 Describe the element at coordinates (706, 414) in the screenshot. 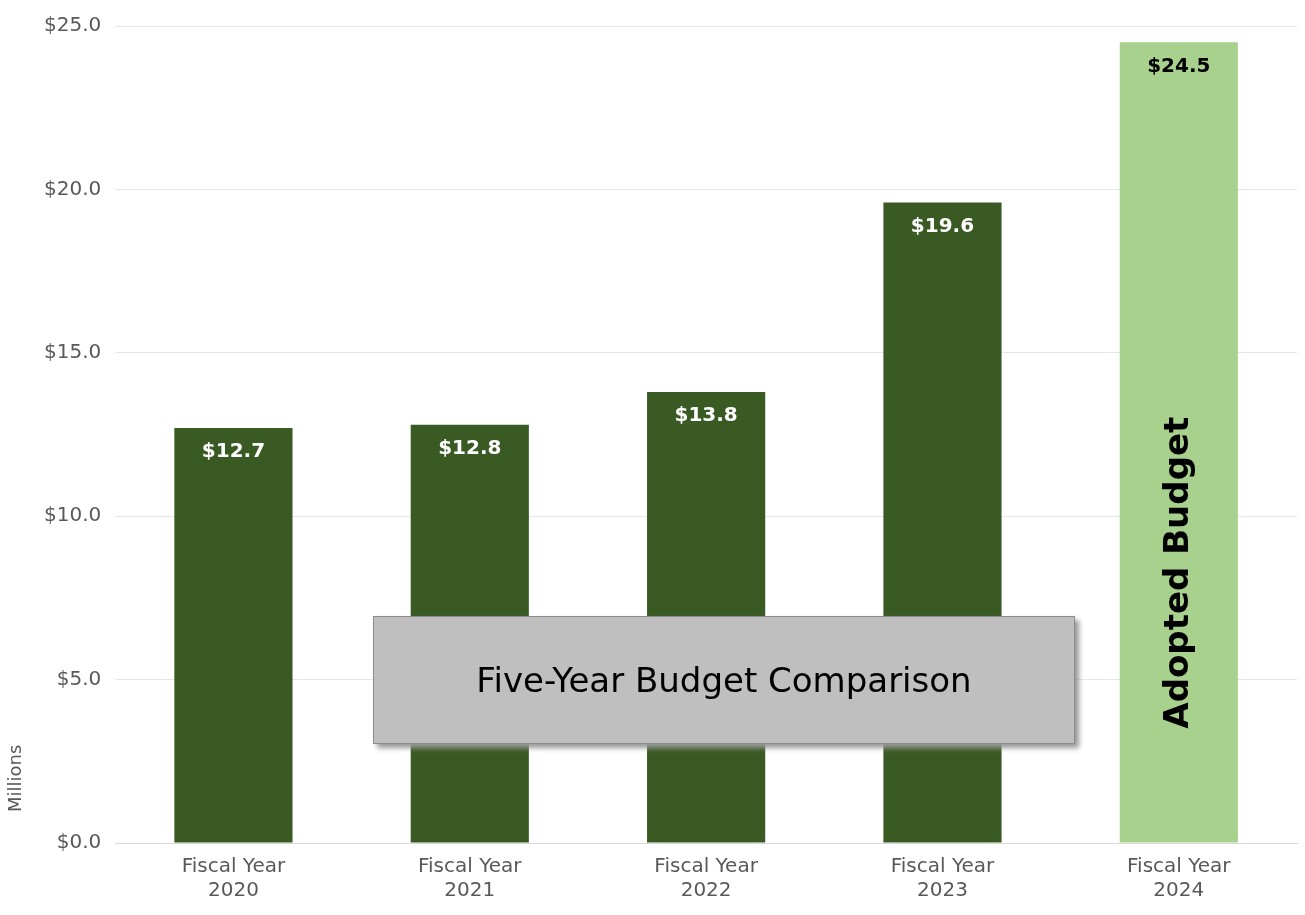

I see `data-label: $13.8` at that location.